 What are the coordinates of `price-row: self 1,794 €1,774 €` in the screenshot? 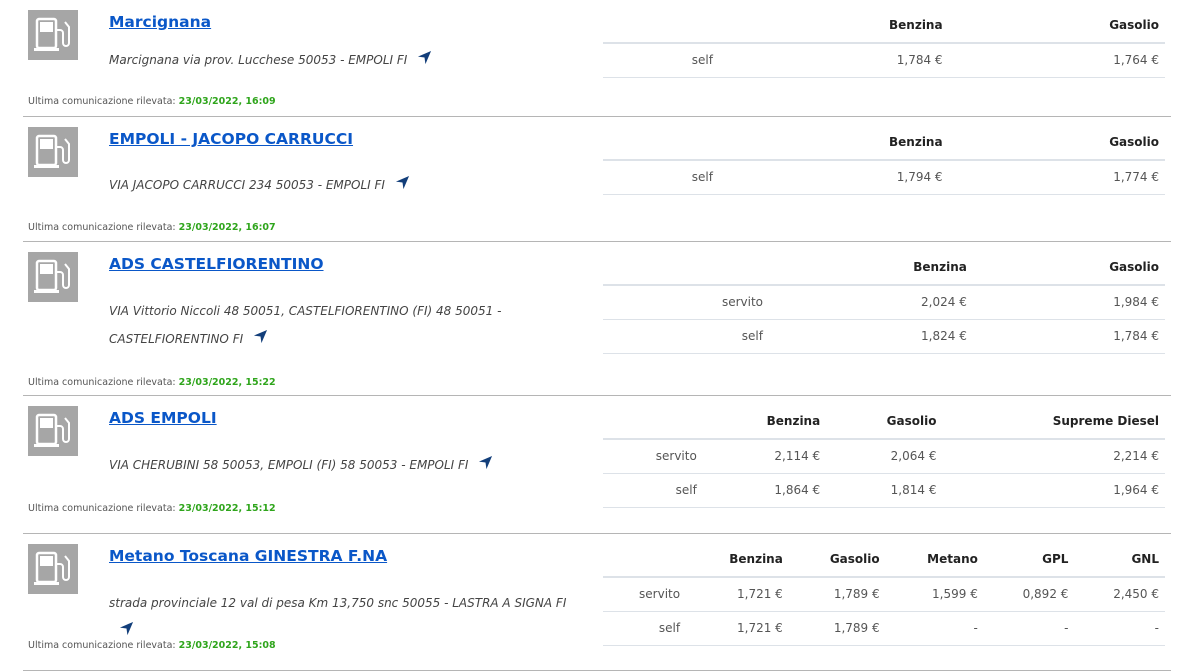 It's located at (884, 177).